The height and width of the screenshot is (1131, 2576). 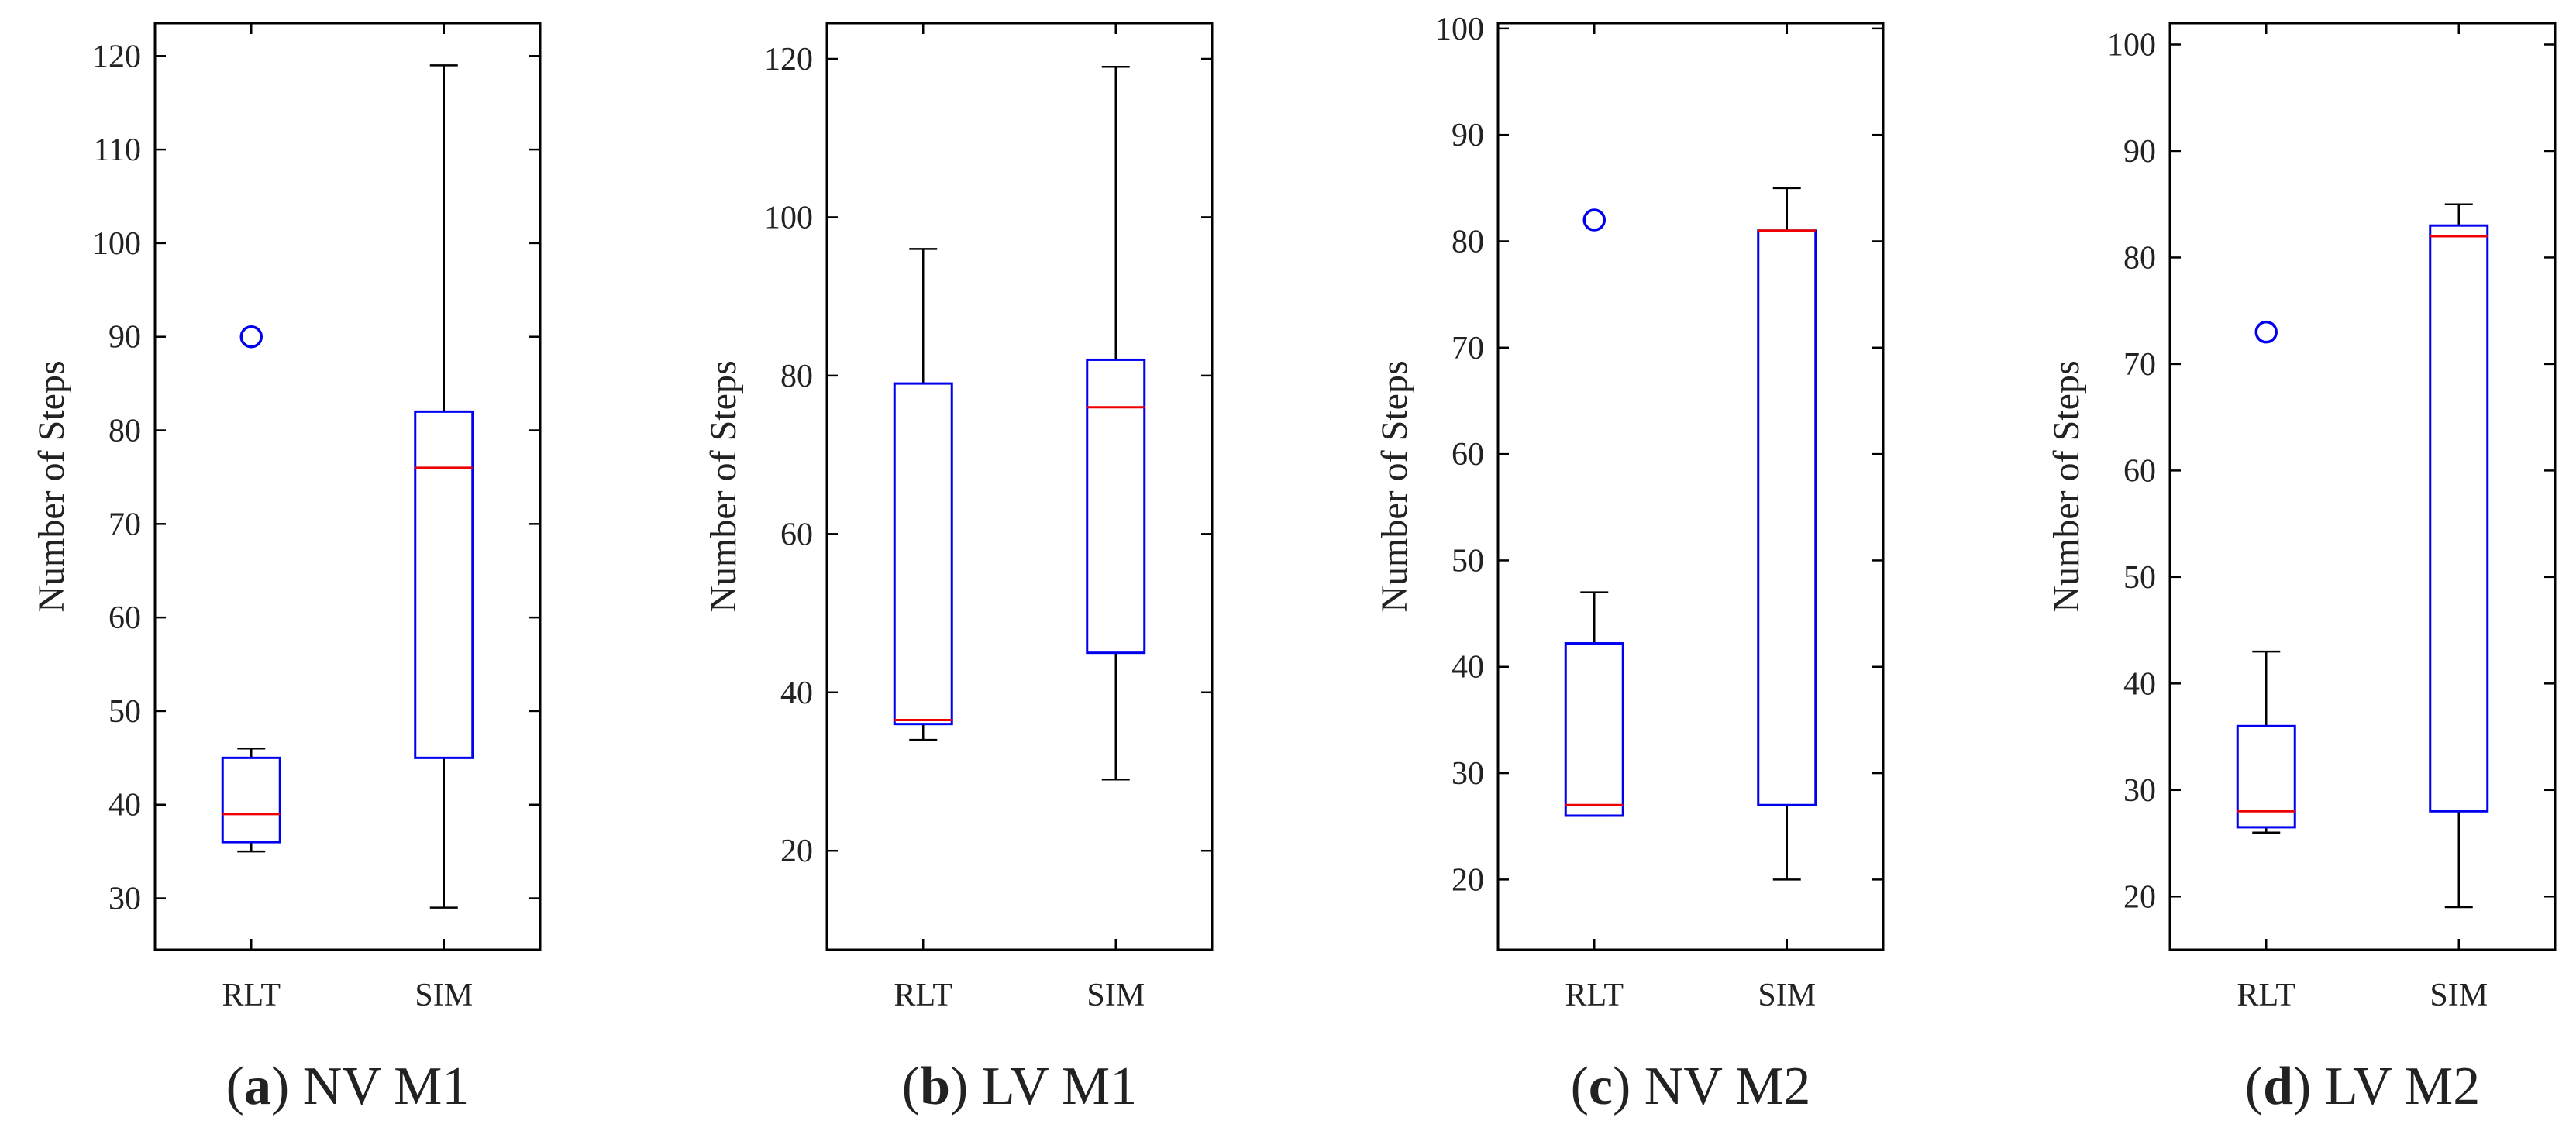 I want to click on panel-caption: (a) NV M1, so click(x=348, y=1086).